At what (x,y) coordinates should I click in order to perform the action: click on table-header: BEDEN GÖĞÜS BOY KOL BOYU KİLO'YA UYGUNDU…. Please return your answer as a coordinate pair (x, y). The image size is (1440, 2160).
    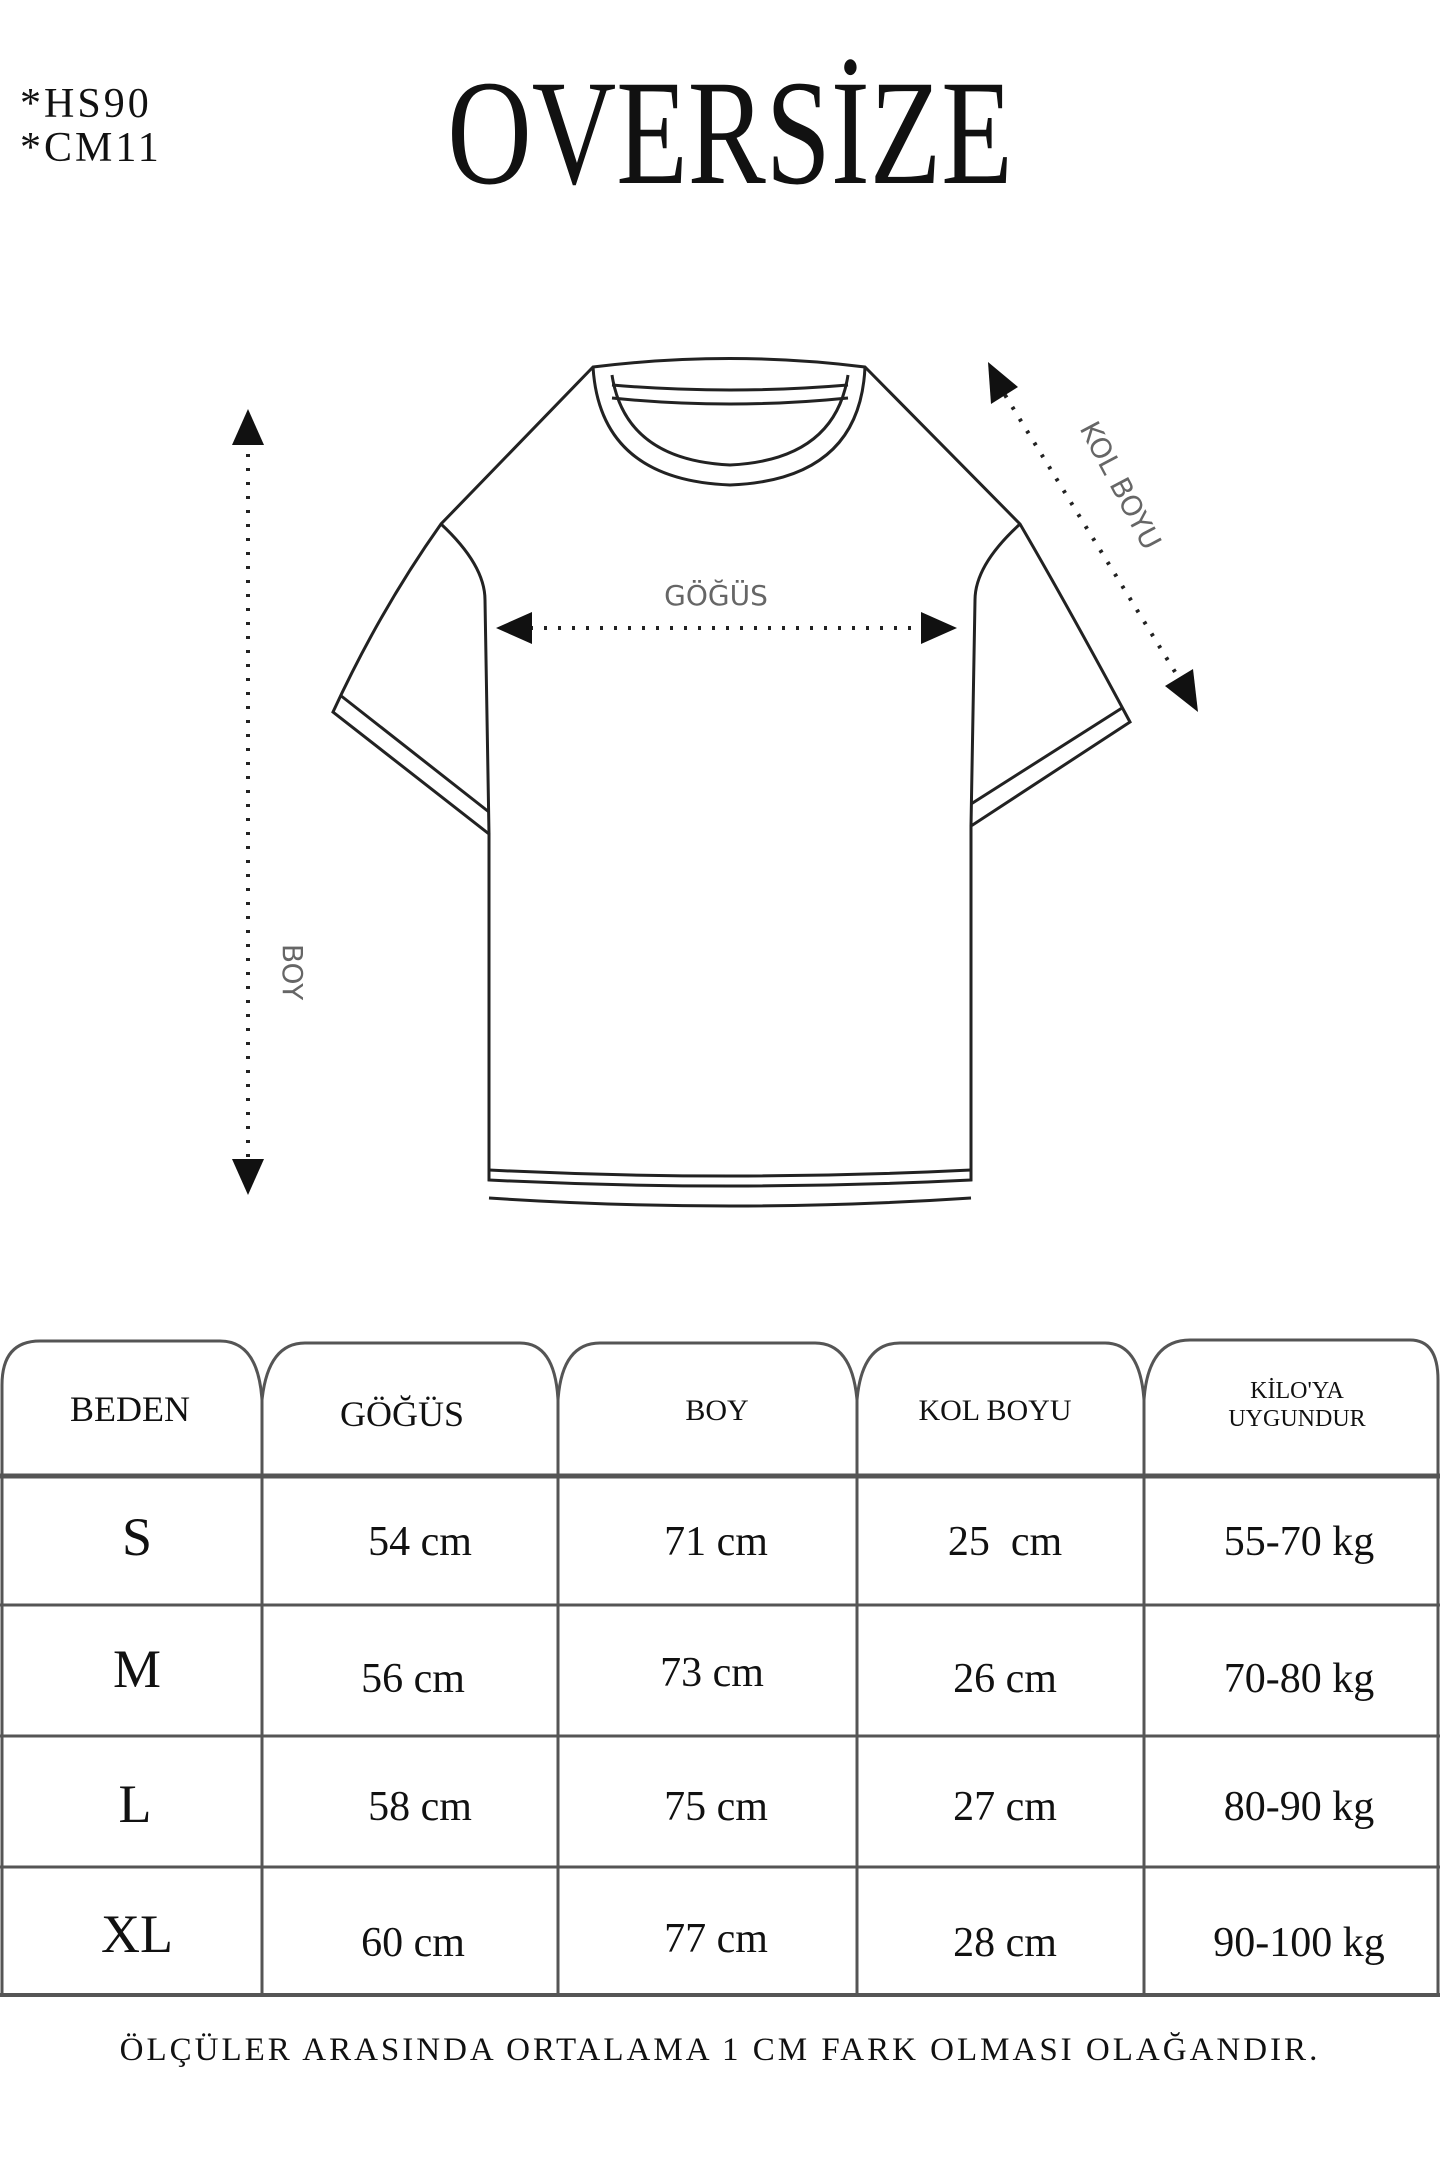
    Looking at the image, I should click on (718, 1406).